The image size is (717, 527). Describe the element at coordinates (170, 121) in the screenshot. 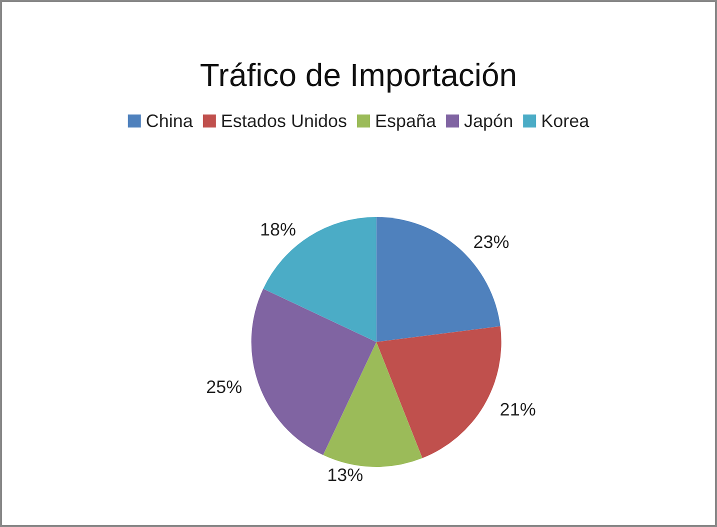

I see `legend-label: China` at that location.